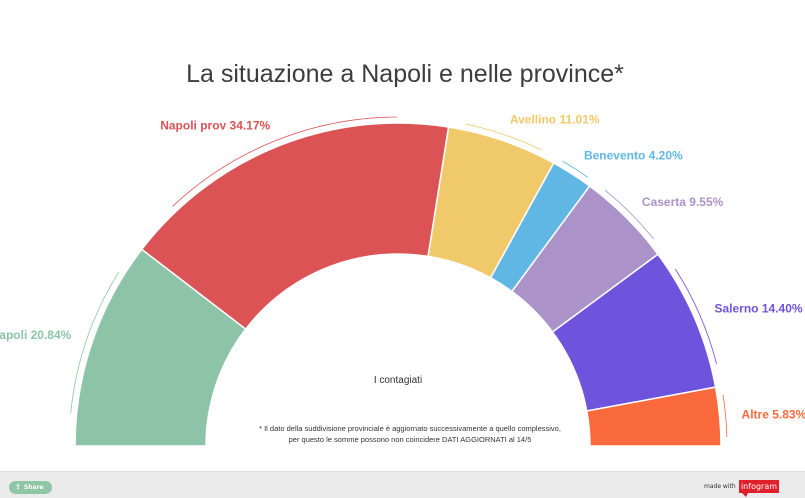 This screenshot has height=498, width=805. What do you see at coordinates (36, 335) in the screenshot?
I see `slice-label: Napoli 20.84%` at bounding box center [36, 335].